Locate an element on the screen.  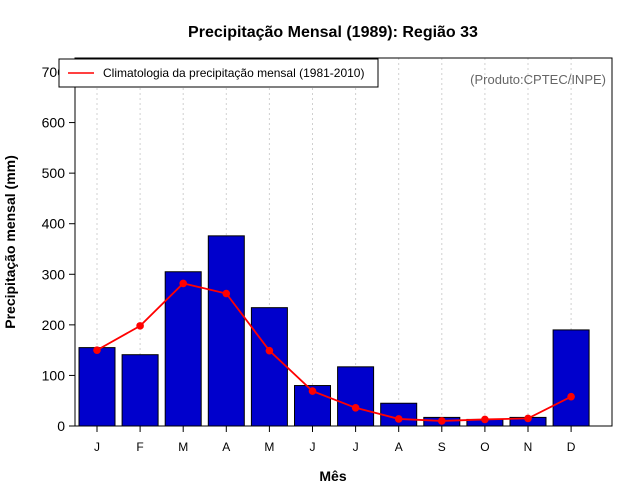
y-tick-label: 0 is located at coordinates (61, 426).